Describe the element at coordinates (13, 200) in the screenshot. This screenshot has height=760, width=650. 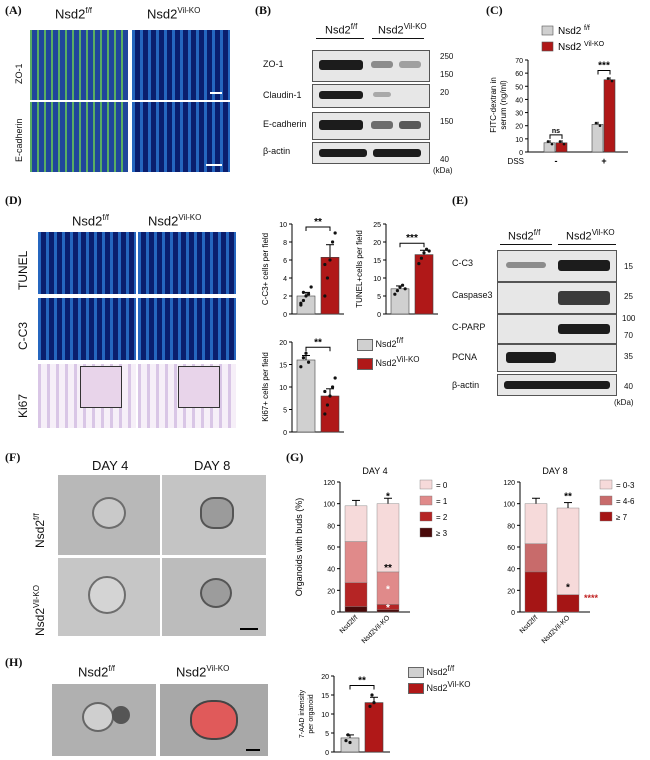
I see `panel-d-label: (D)` at that location.